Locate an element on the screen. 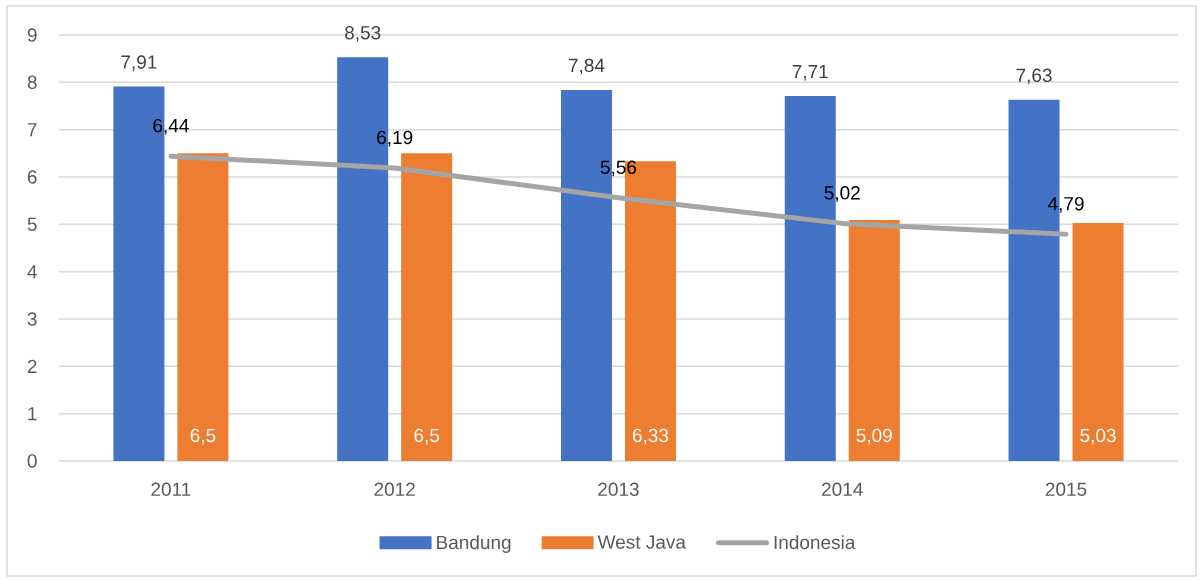  data-label: 5,03 is located at coordinates (1098, 436).